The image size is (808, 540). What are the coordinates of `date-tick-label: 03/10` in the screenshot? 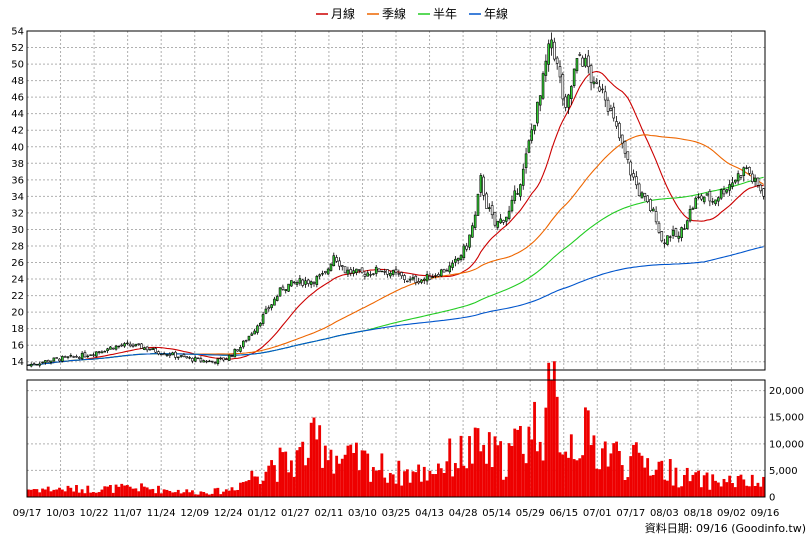 It's located at (362, 513).